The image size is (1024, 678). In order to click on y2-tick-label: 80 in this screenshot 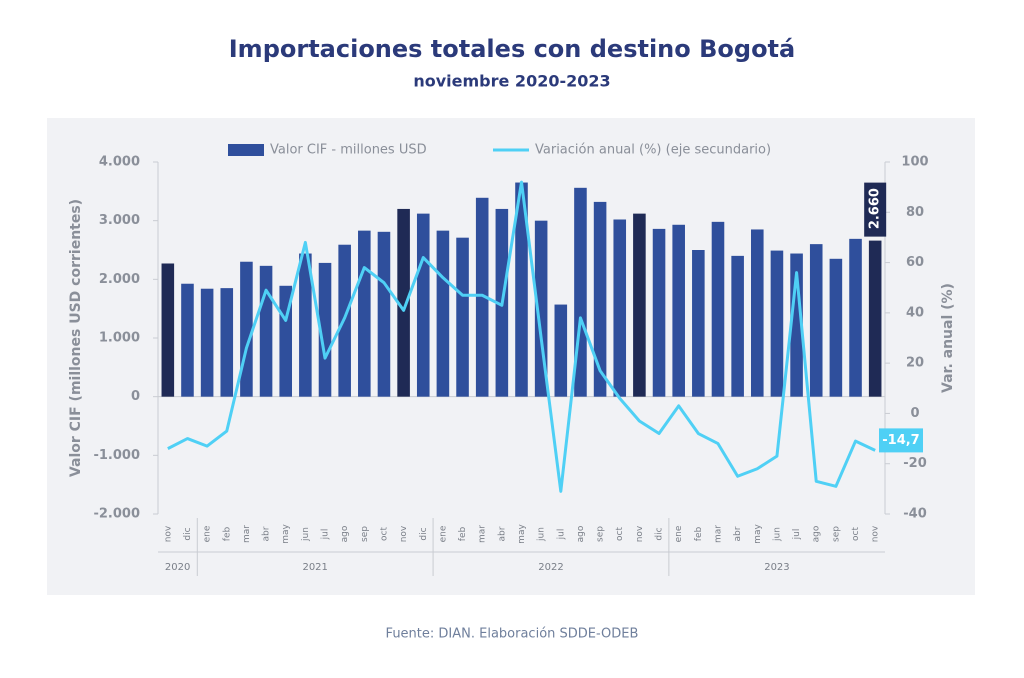, I will do `click(915, 212)`.